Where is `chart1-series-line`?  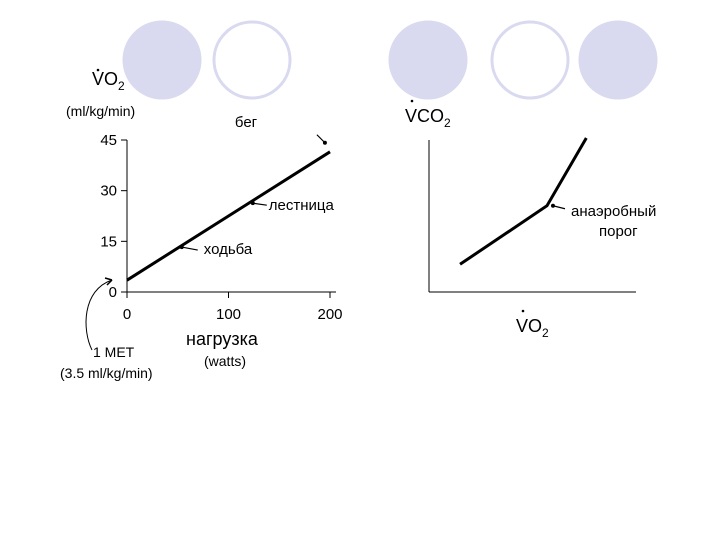
chart1-series-line is located at coordinates (228, 216).